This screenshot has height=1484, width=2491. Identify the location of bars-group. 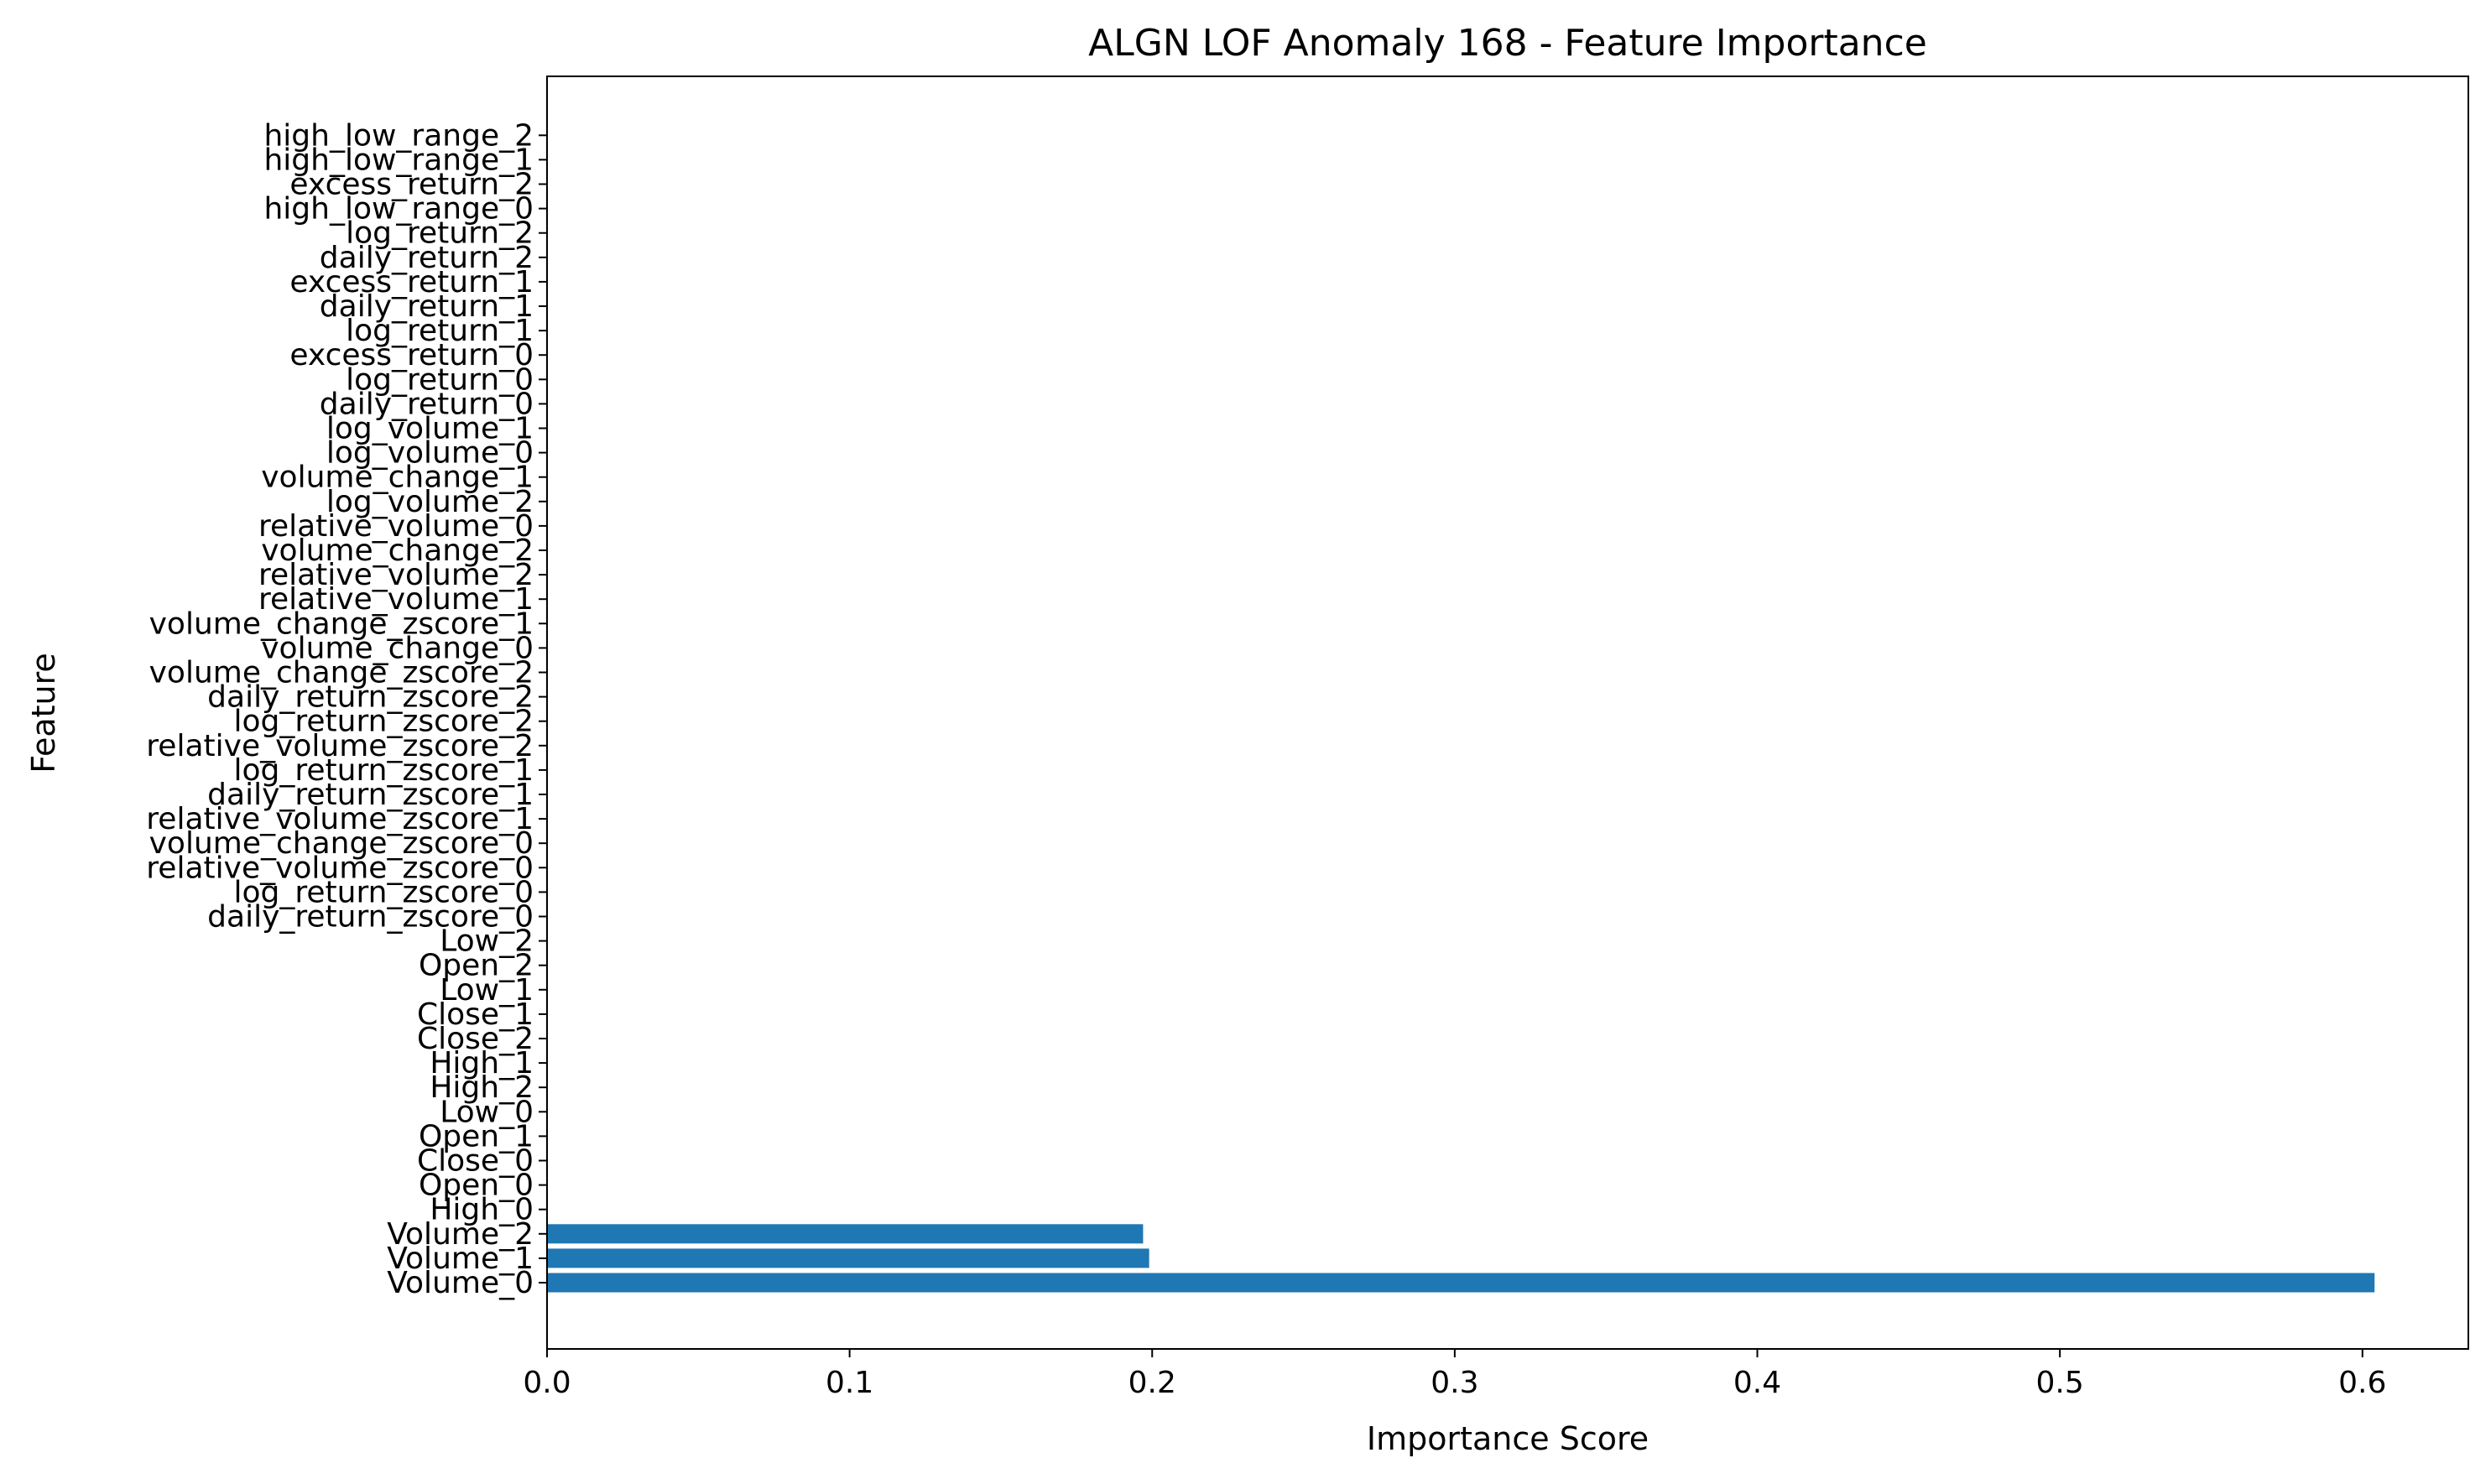
(1461, 1258).